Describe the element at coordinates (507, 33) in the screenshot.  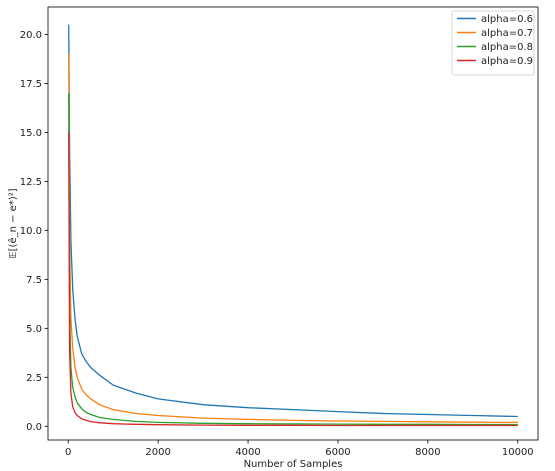
I see `legend-label: alpha=0.7` at that location.